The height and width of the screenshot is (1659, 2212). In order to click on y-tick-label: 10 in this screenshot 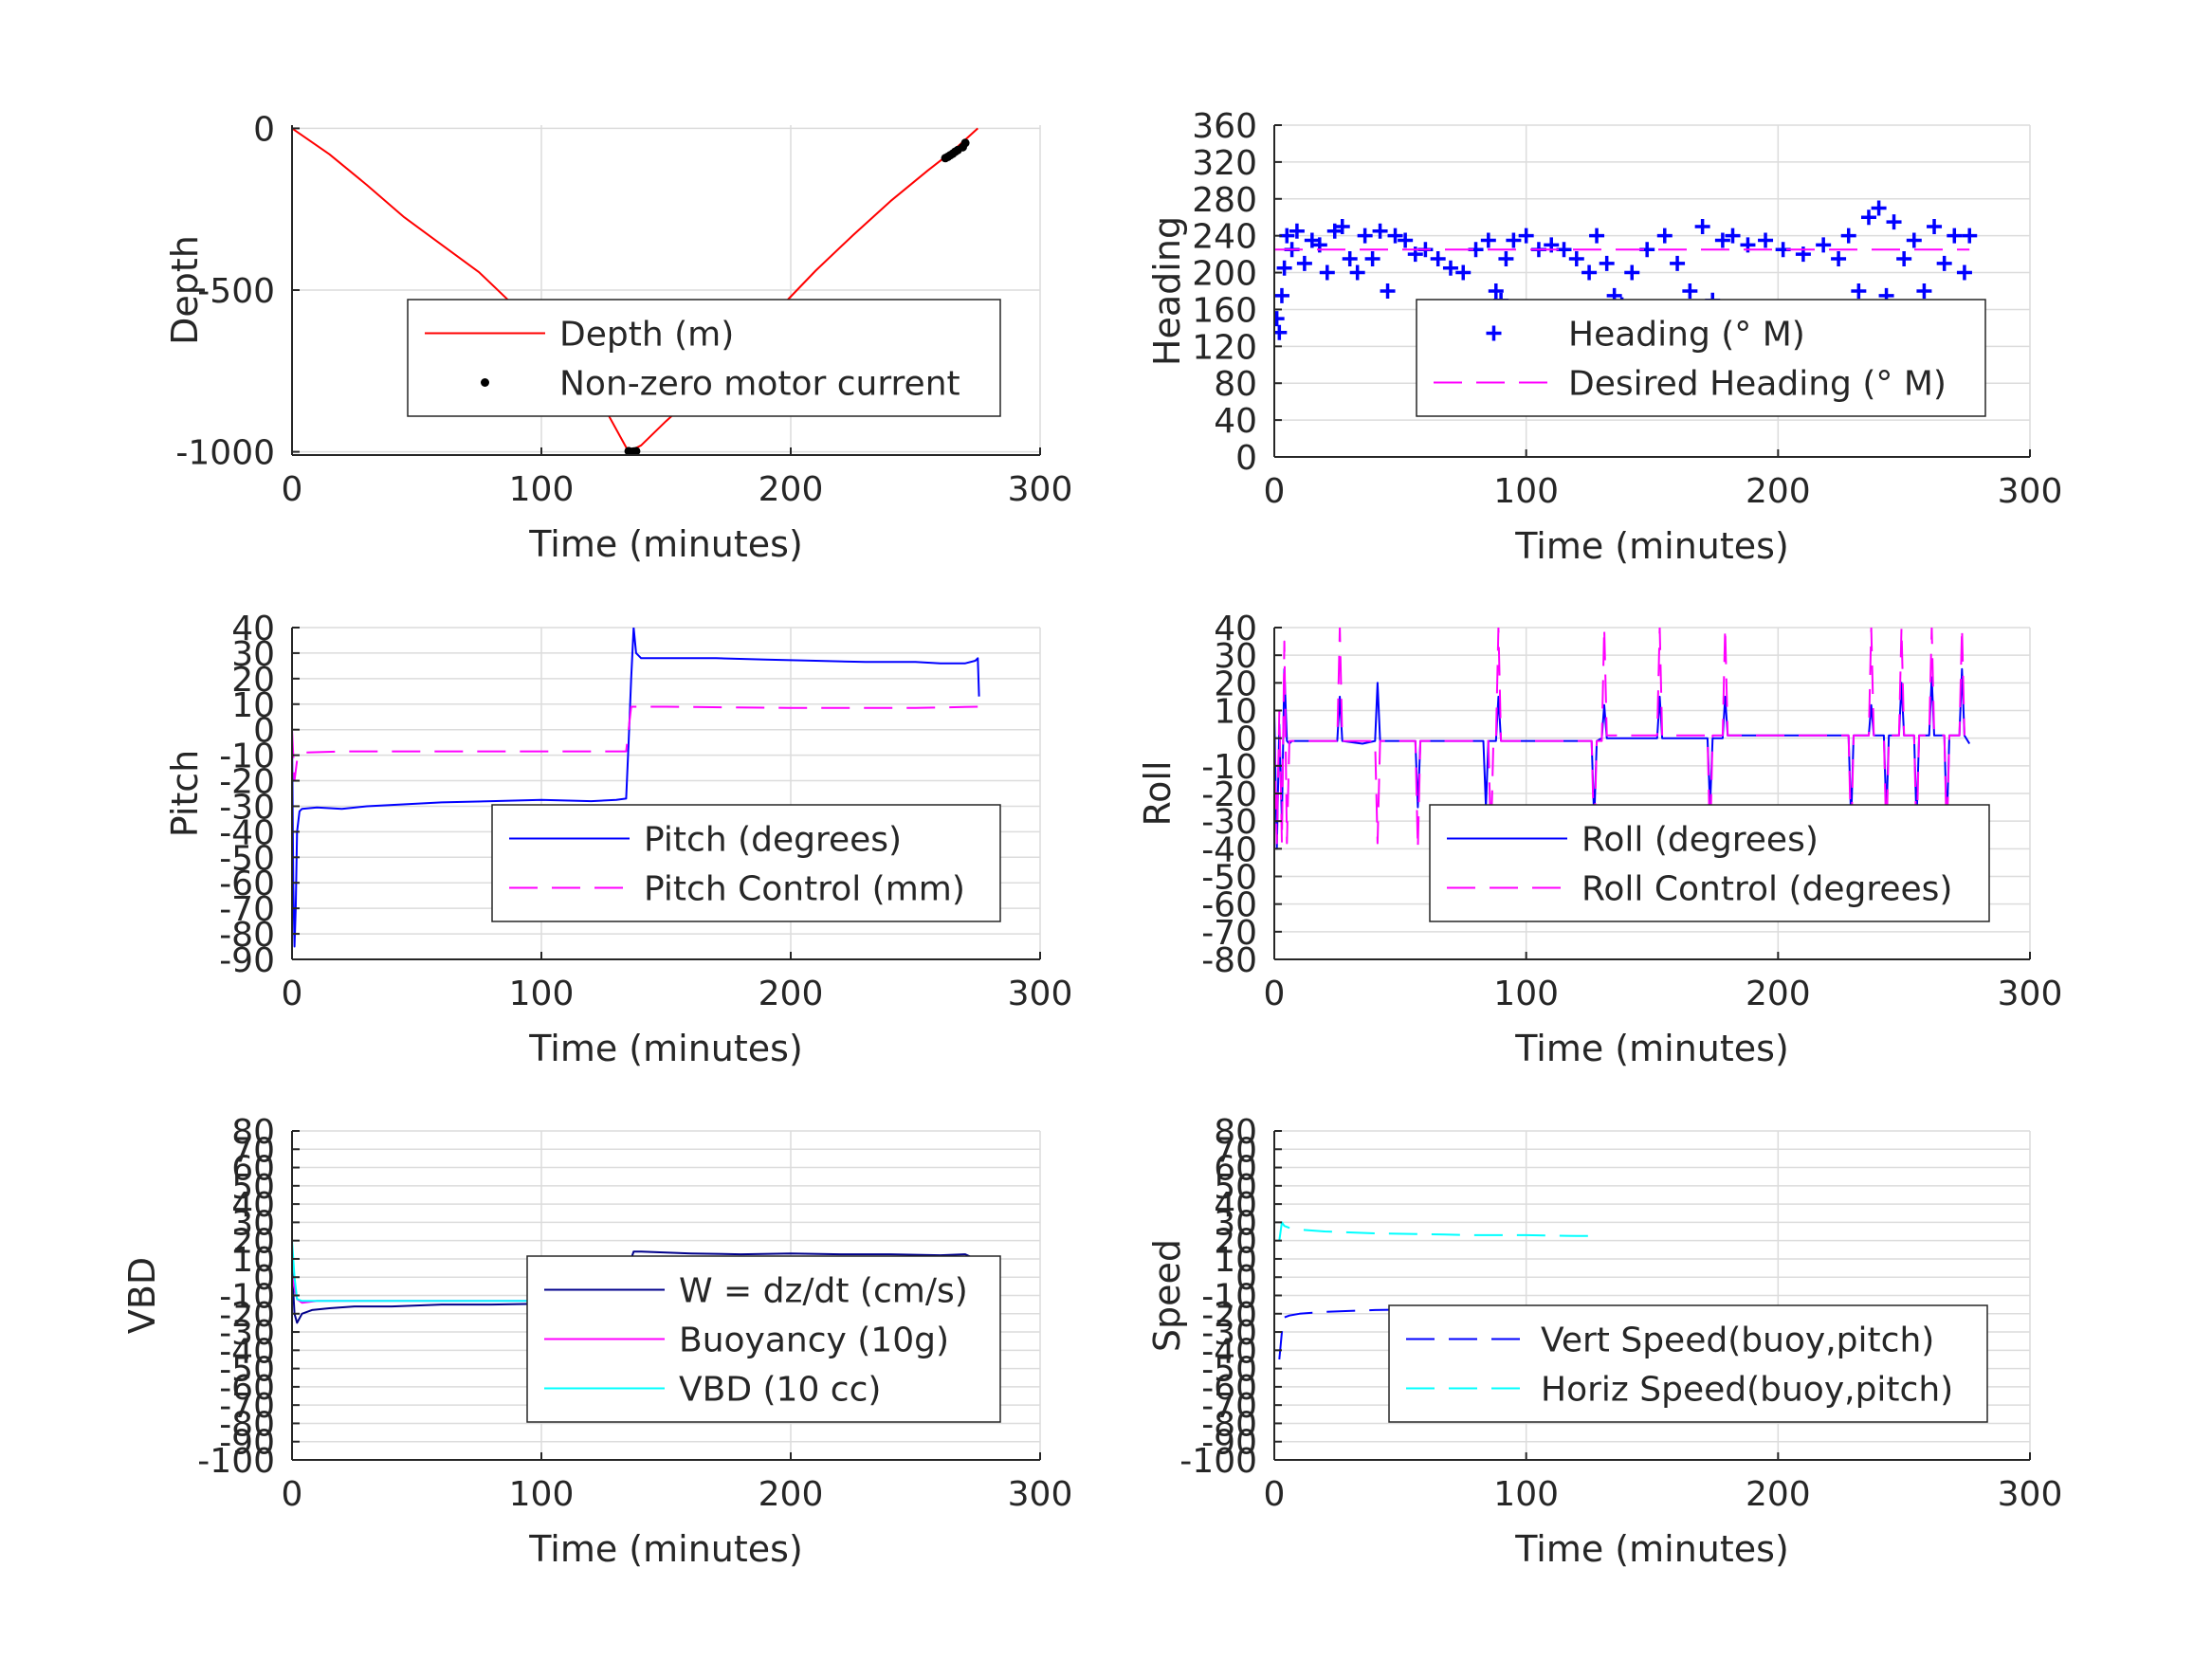, I will do `click(1235, 1260)`.